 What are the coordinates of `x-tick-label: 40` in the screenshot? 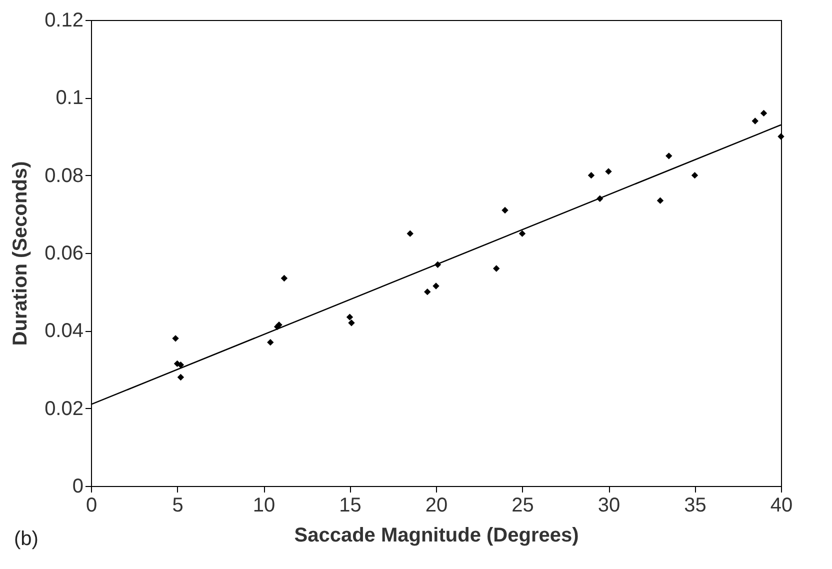 It's located at (781, 505).